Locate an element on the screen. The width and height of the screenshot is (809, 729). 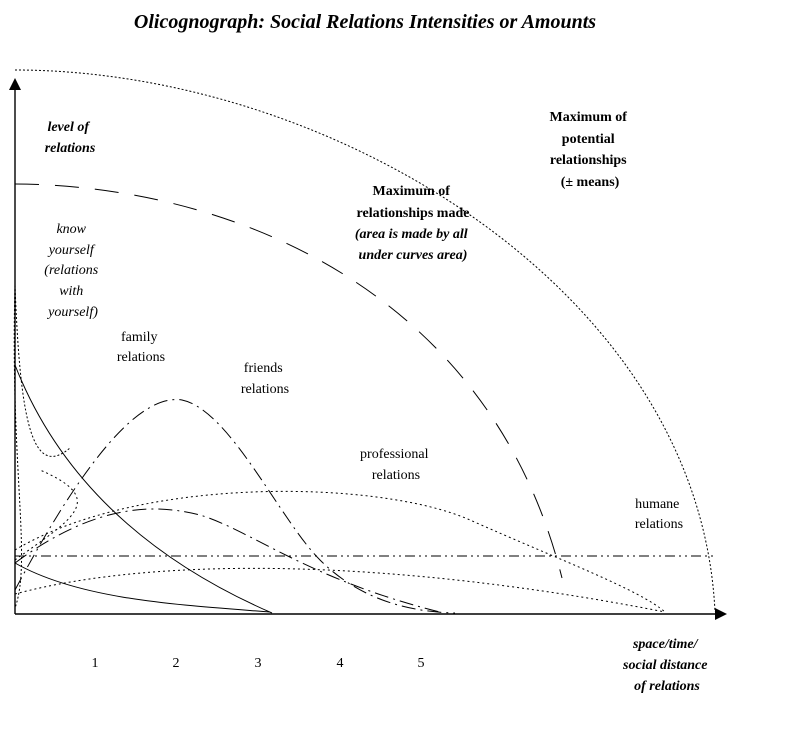
friends-line-1: friends is located at coordinates (263, 368).